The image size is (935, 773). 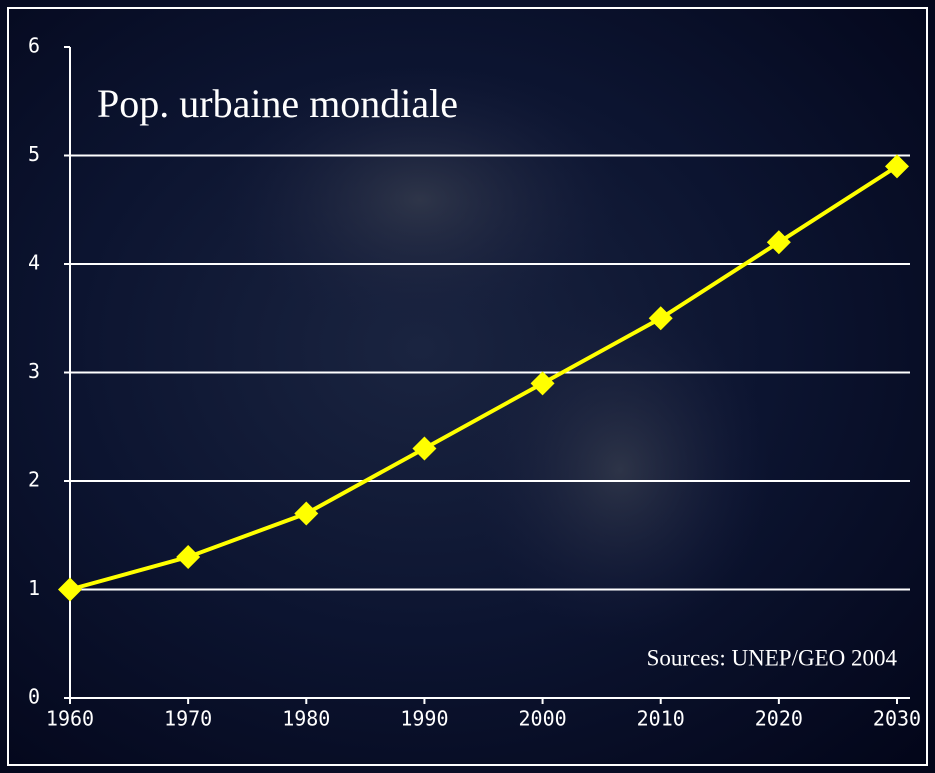 I want to click on y-tick-label: 3, so click(x=34, y=371).